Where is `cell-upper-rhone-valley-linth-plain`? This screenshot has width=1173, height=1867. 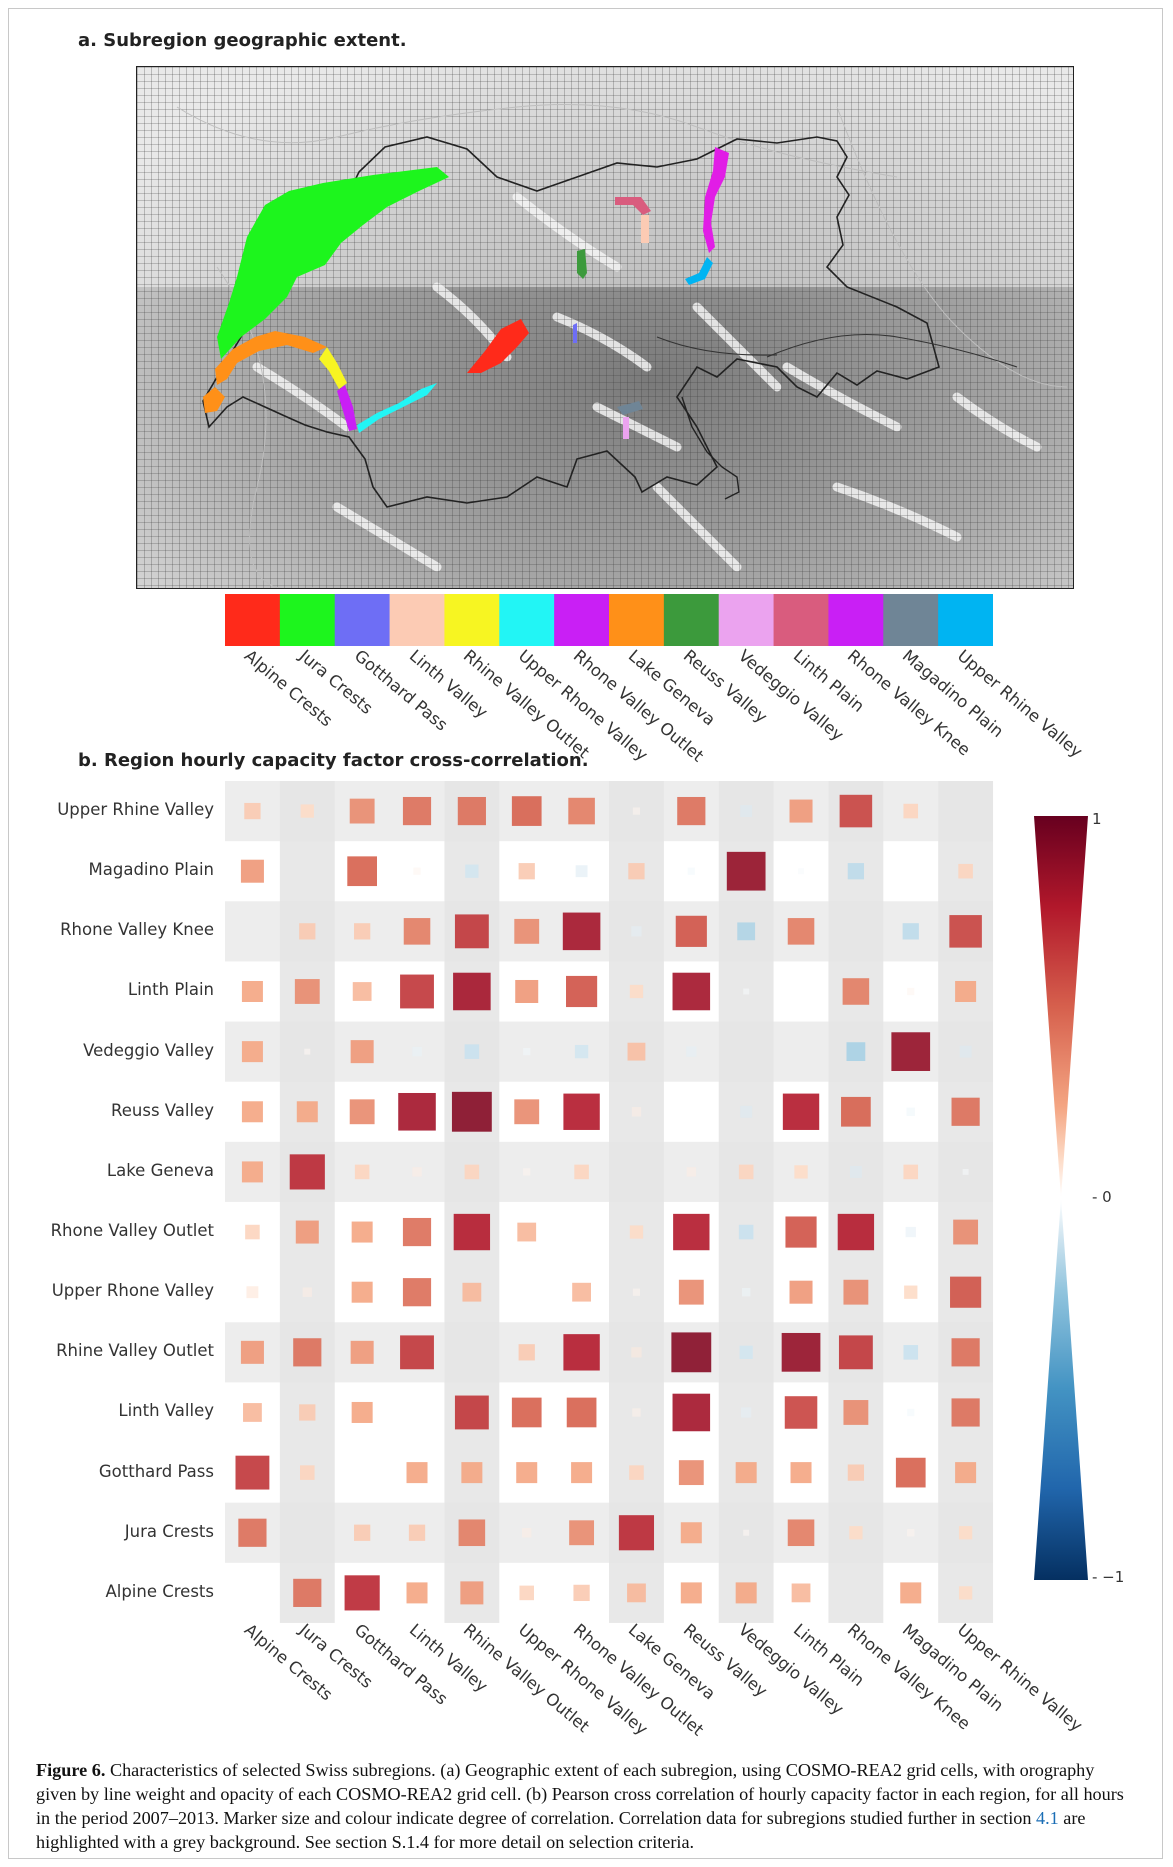 cell-upper-rhone-valley-linth-plain is located at coordinates (801, 1292).